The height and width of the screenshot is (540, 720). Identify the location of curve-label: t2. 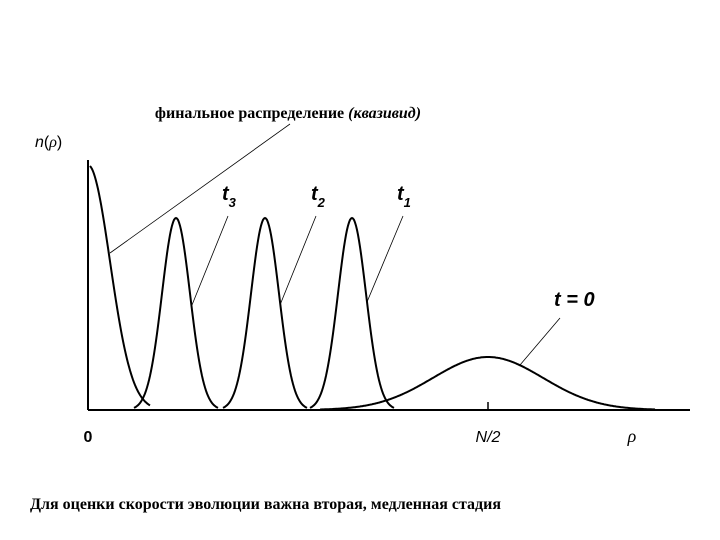
(318, 196).